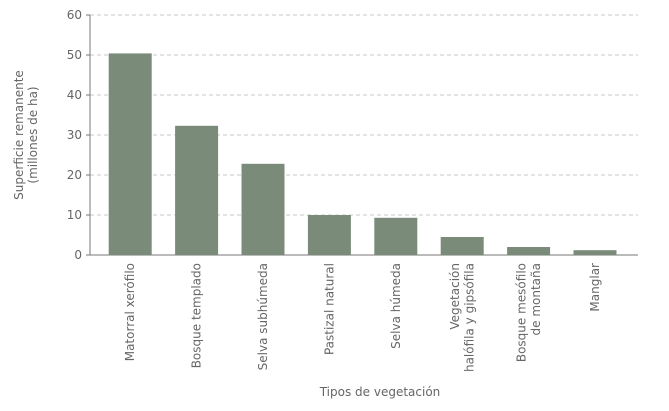  What do you see at coordinates (74, 215) in the screenshot?
I see `y-tick-label: 10` at bounding box center [74, 215].